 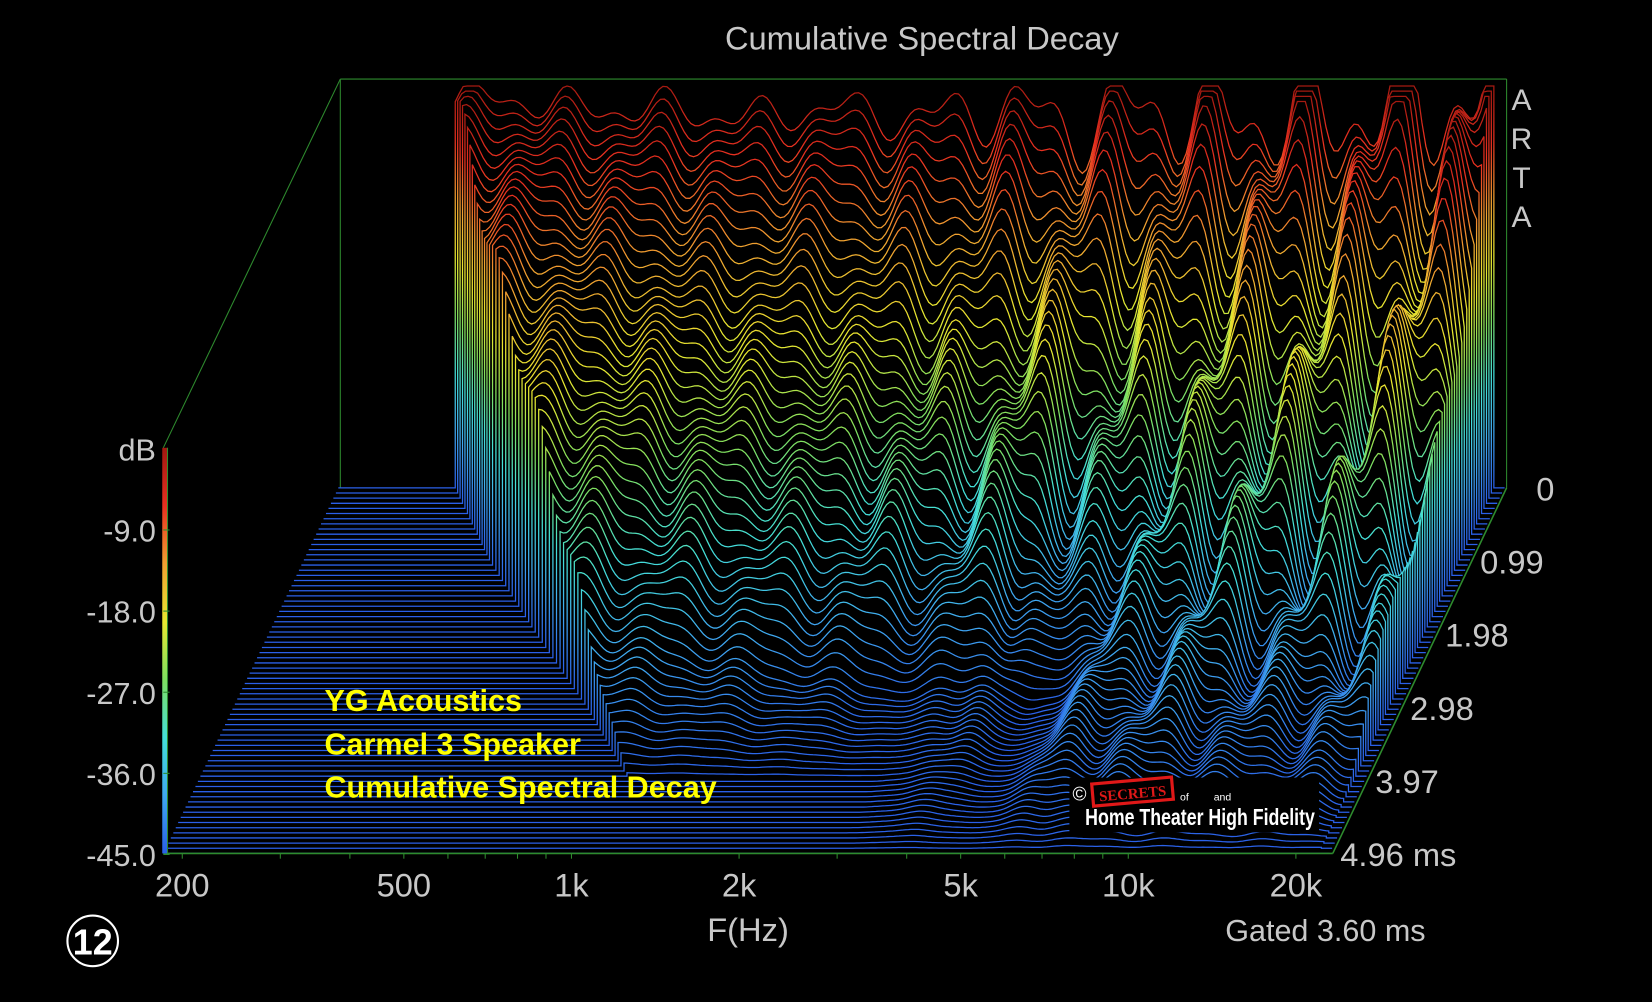 I want to click on time-axis-line, so click(x=1420, y=670).